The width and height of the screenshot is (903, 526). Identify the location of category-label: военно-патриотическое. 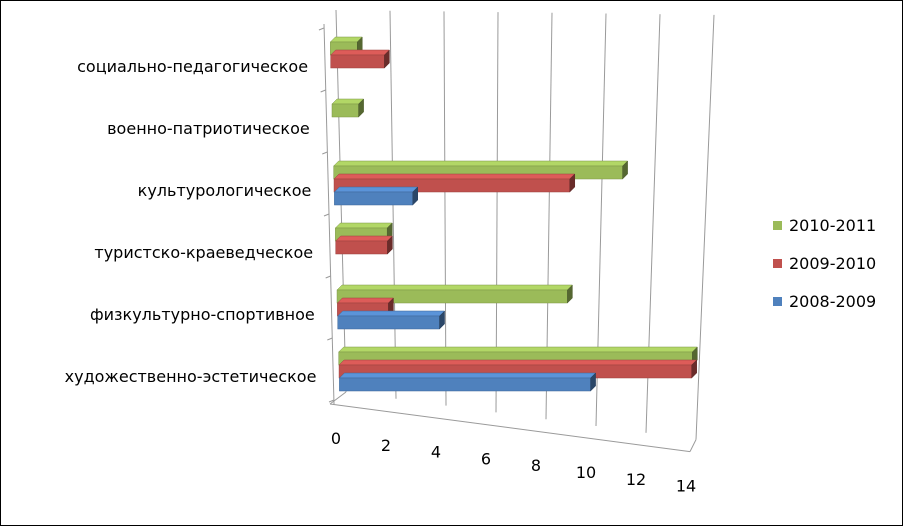
(208, 128).